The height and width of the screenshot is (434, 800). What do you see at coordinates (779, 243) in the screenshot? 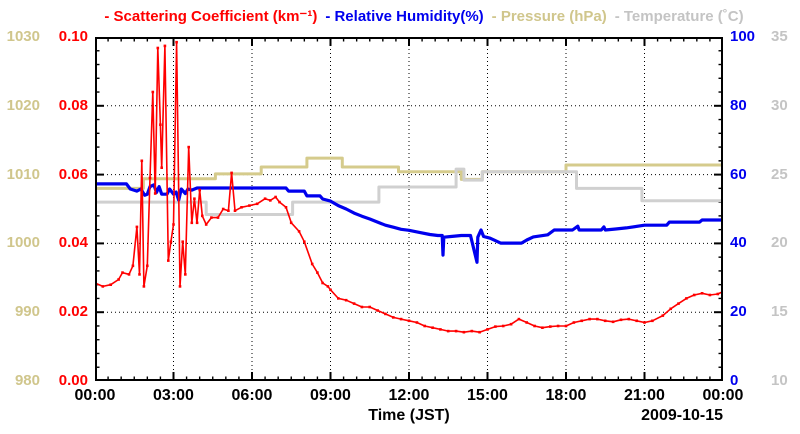
I see `temperature-tick-label: 20` at bounding box center [779, 243].